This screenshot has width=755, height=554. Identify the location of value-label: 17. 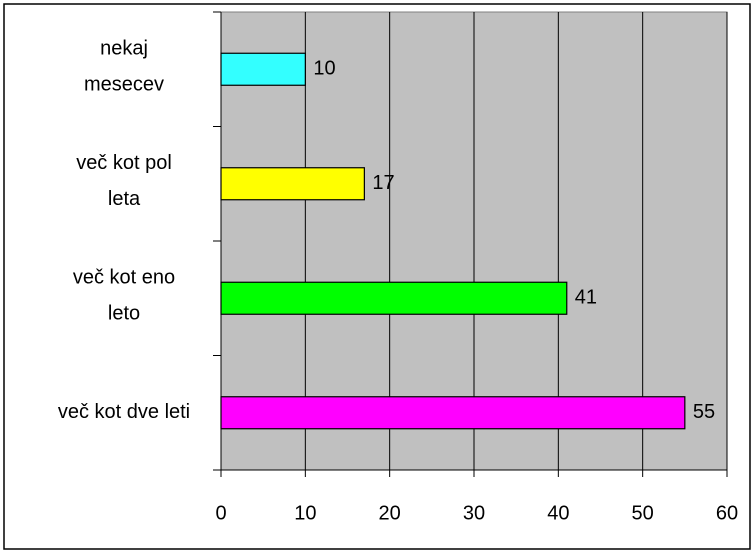
(383, 183).